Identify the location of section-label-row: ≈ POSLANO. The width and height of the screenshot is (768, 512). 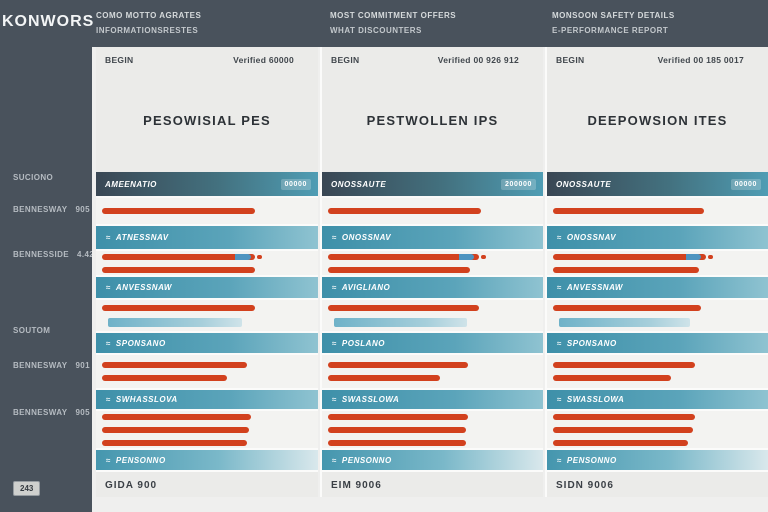
(432, 344).